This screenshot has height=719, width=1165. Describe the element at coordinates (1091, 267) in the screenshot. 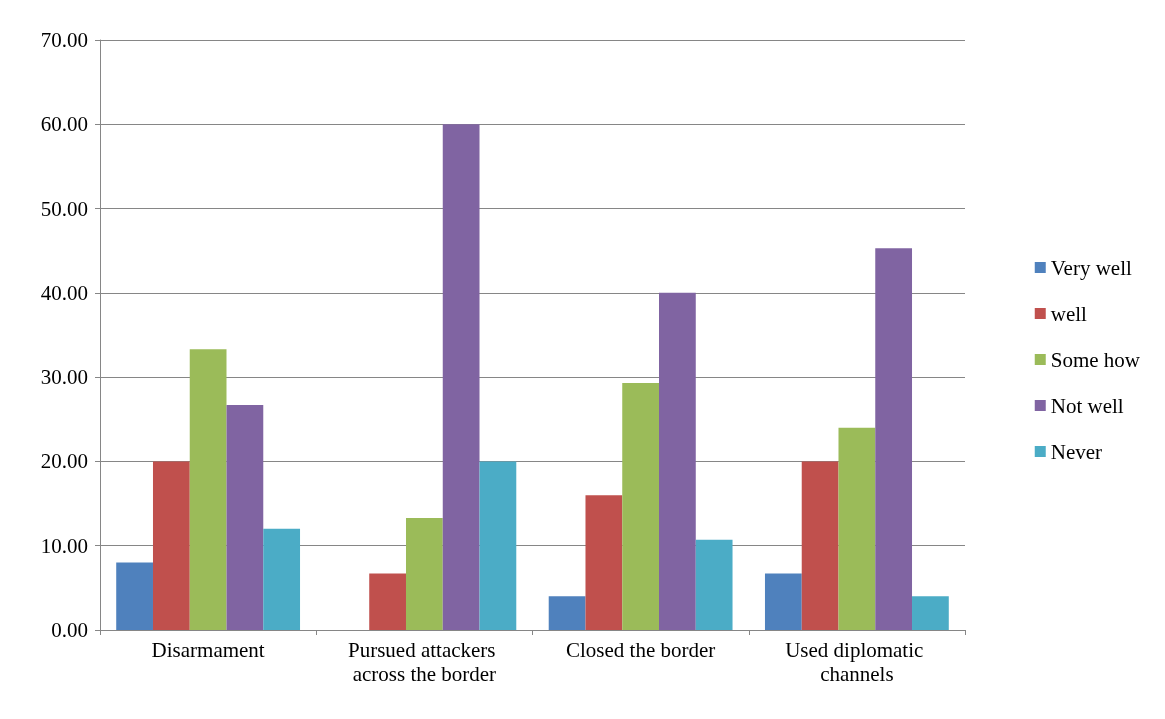

I see `legend-label: Very well` at that location.